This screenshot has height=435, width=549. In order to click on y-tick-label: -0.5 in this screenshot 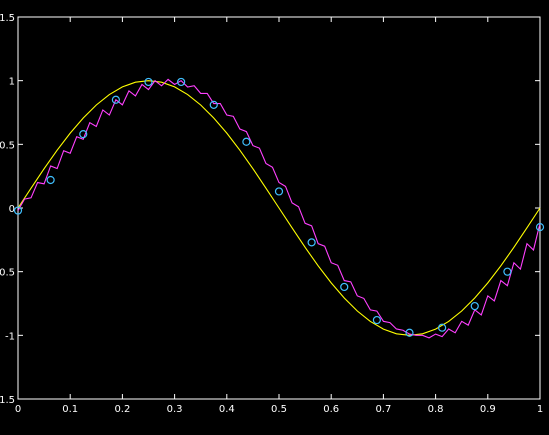, I will do `click(7, 273)`.